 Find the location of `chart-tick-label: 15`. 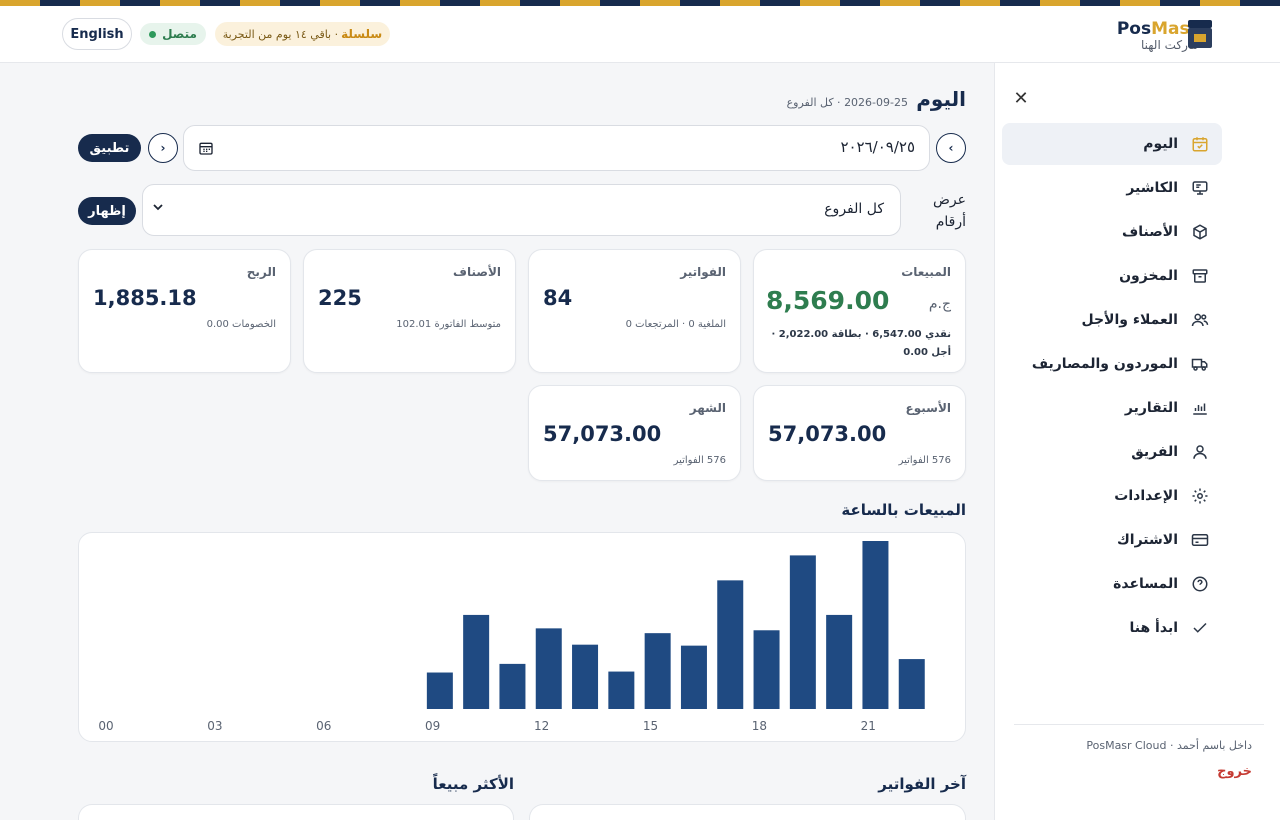

chart-tick-label: 15 is located at coordinates (650, 726).